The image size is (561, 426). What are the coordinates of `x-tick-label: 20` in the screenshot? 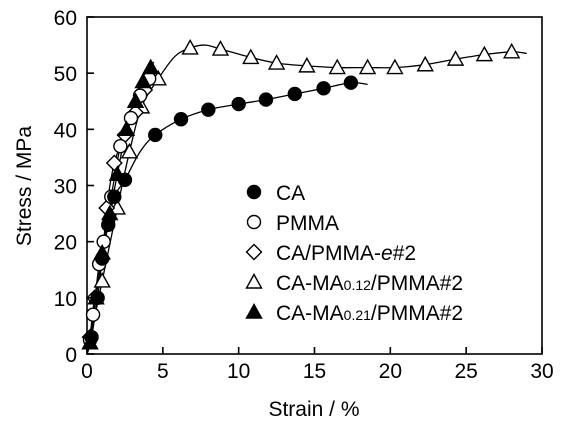 It's located at (390, 371).